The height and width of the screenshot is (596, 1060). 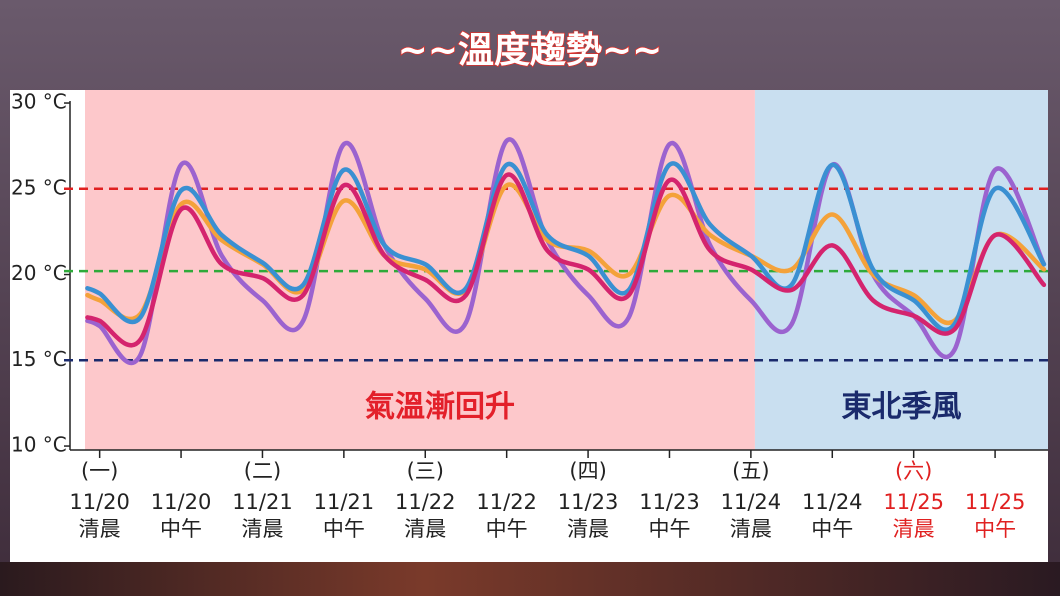 I want to click on x-day-label: (六), so click(x=913, y=471).